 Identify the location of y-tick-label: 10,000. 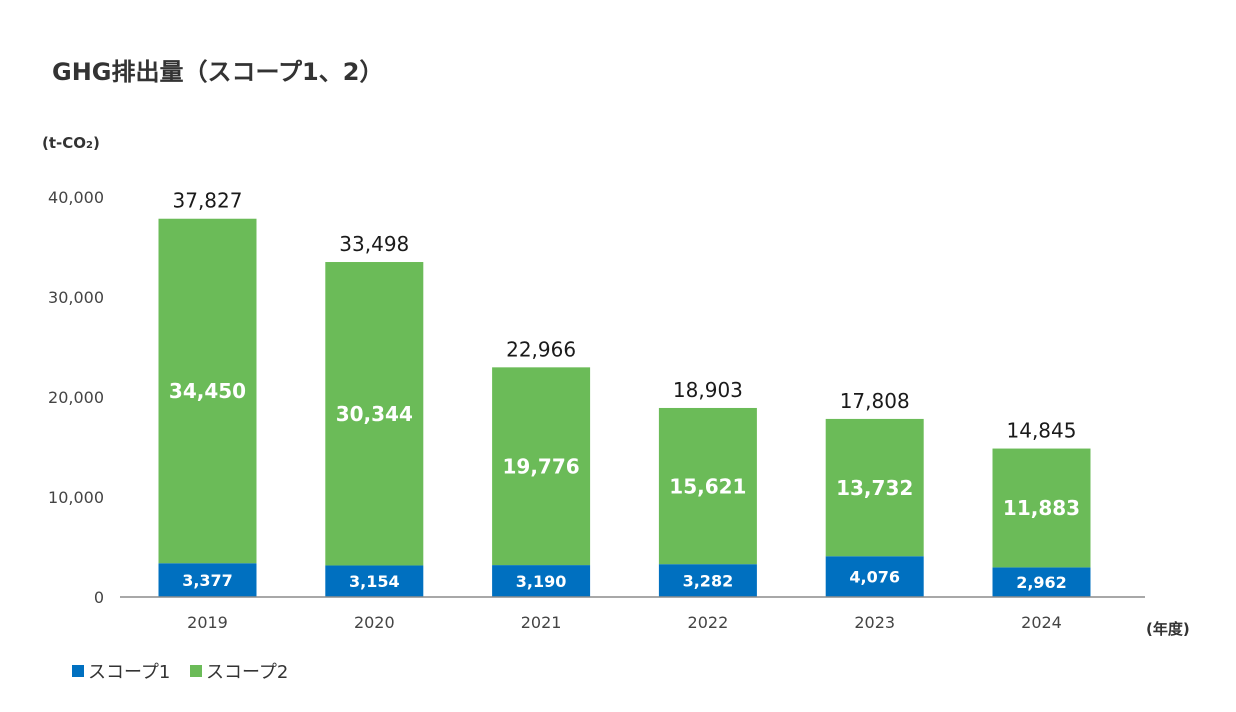
(76, 497).